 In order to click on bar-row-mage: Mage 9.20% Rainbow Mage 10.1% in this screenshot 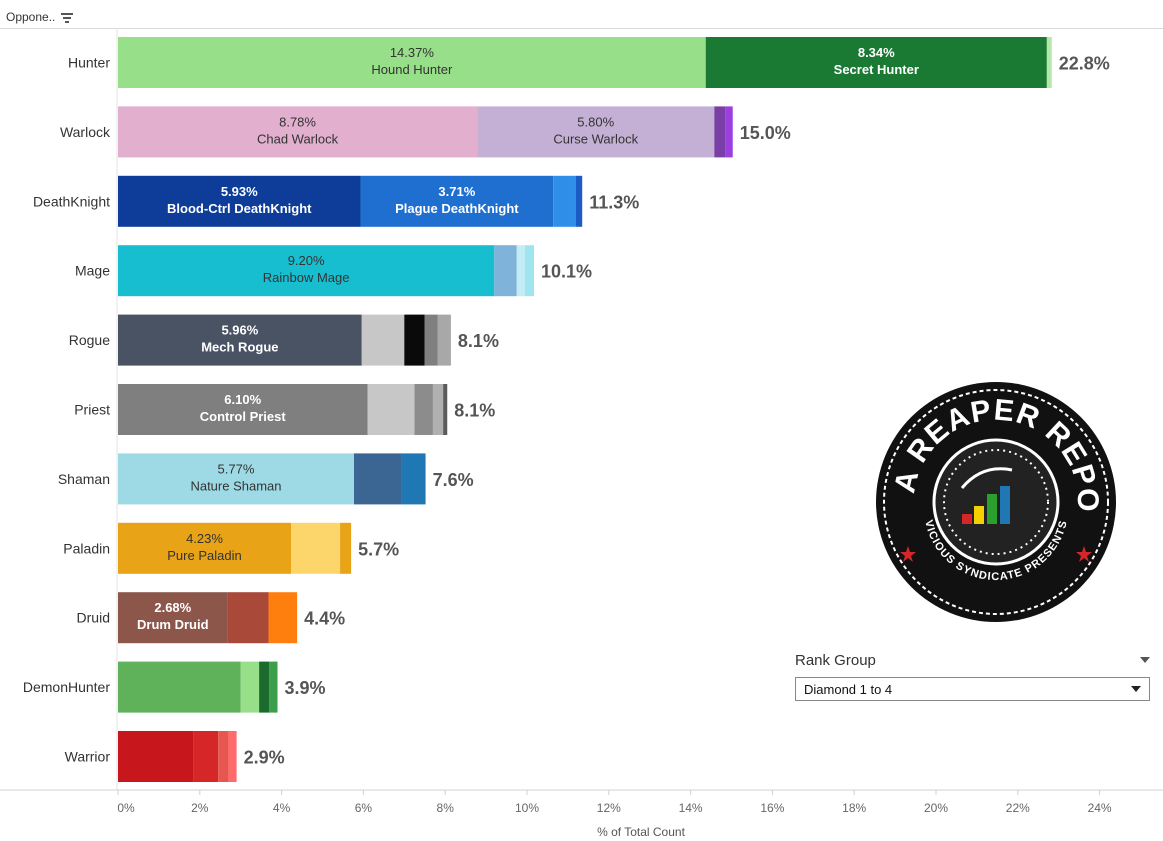, I will do `click(333, 271)`.